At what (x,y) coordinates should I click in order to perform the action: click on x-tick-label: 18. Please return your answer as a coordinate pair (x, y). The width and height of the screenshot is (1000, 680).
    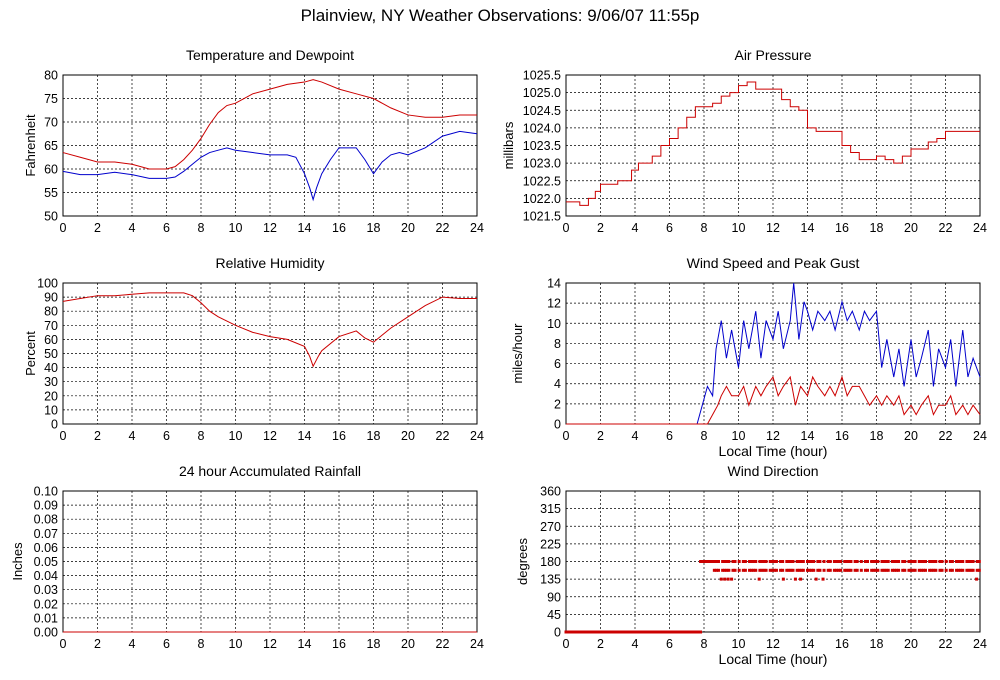
    Looking at the image, I should click on (877, 228).